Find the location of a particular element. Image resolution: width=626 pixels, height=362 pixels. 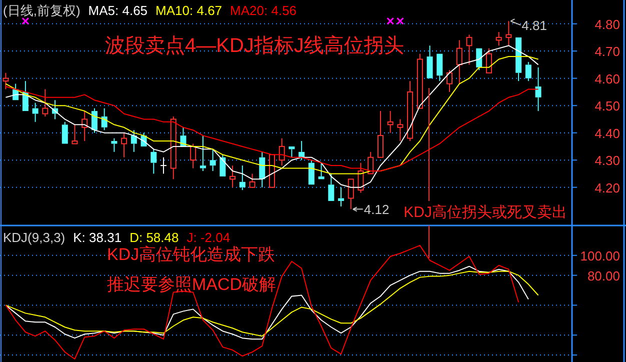

chart-title: (日线,前复权) is located at coordinates (41, 10).